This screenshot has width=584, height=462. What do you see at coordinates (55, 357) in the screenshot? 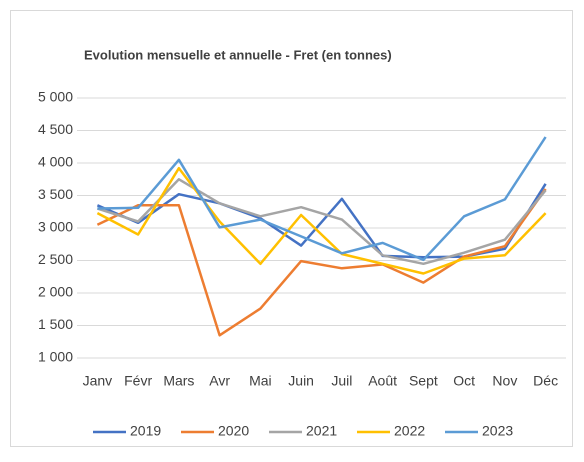
I see `y-tick-label: 1 000` at bounding box center [55, 357].